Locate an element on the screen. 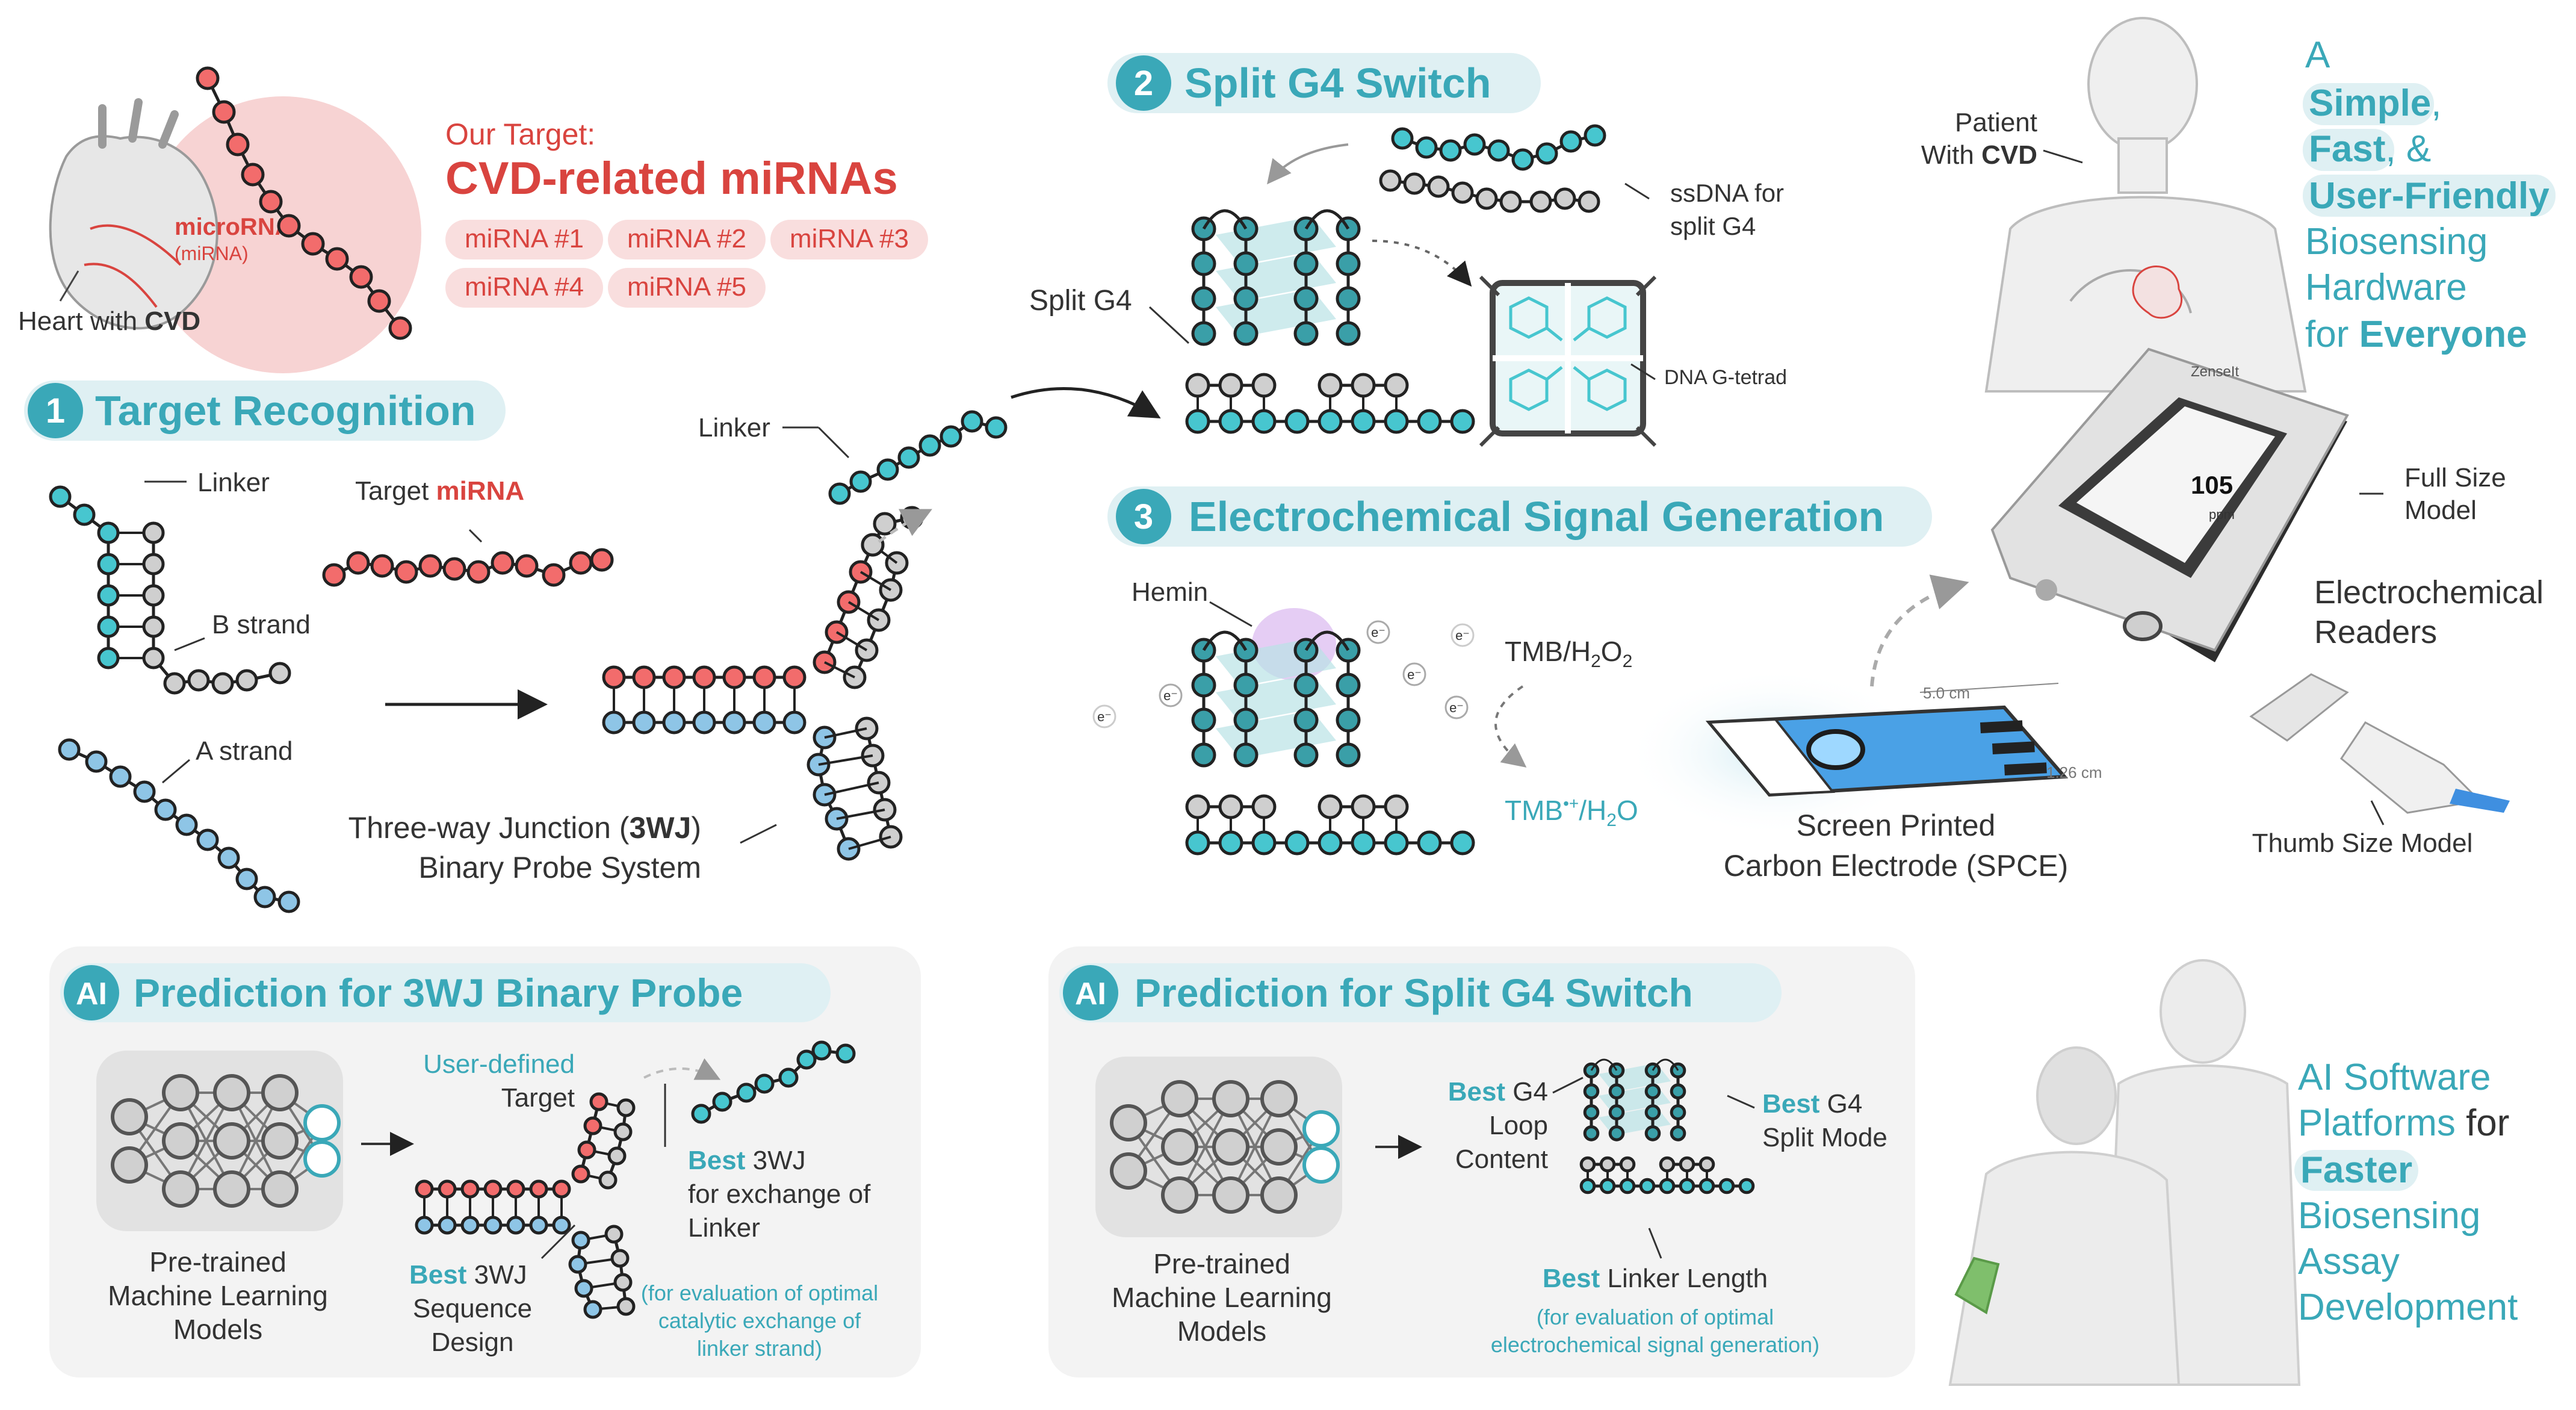  mirna-pill-1: miRNA #1 is located at coordinates (524, 240).